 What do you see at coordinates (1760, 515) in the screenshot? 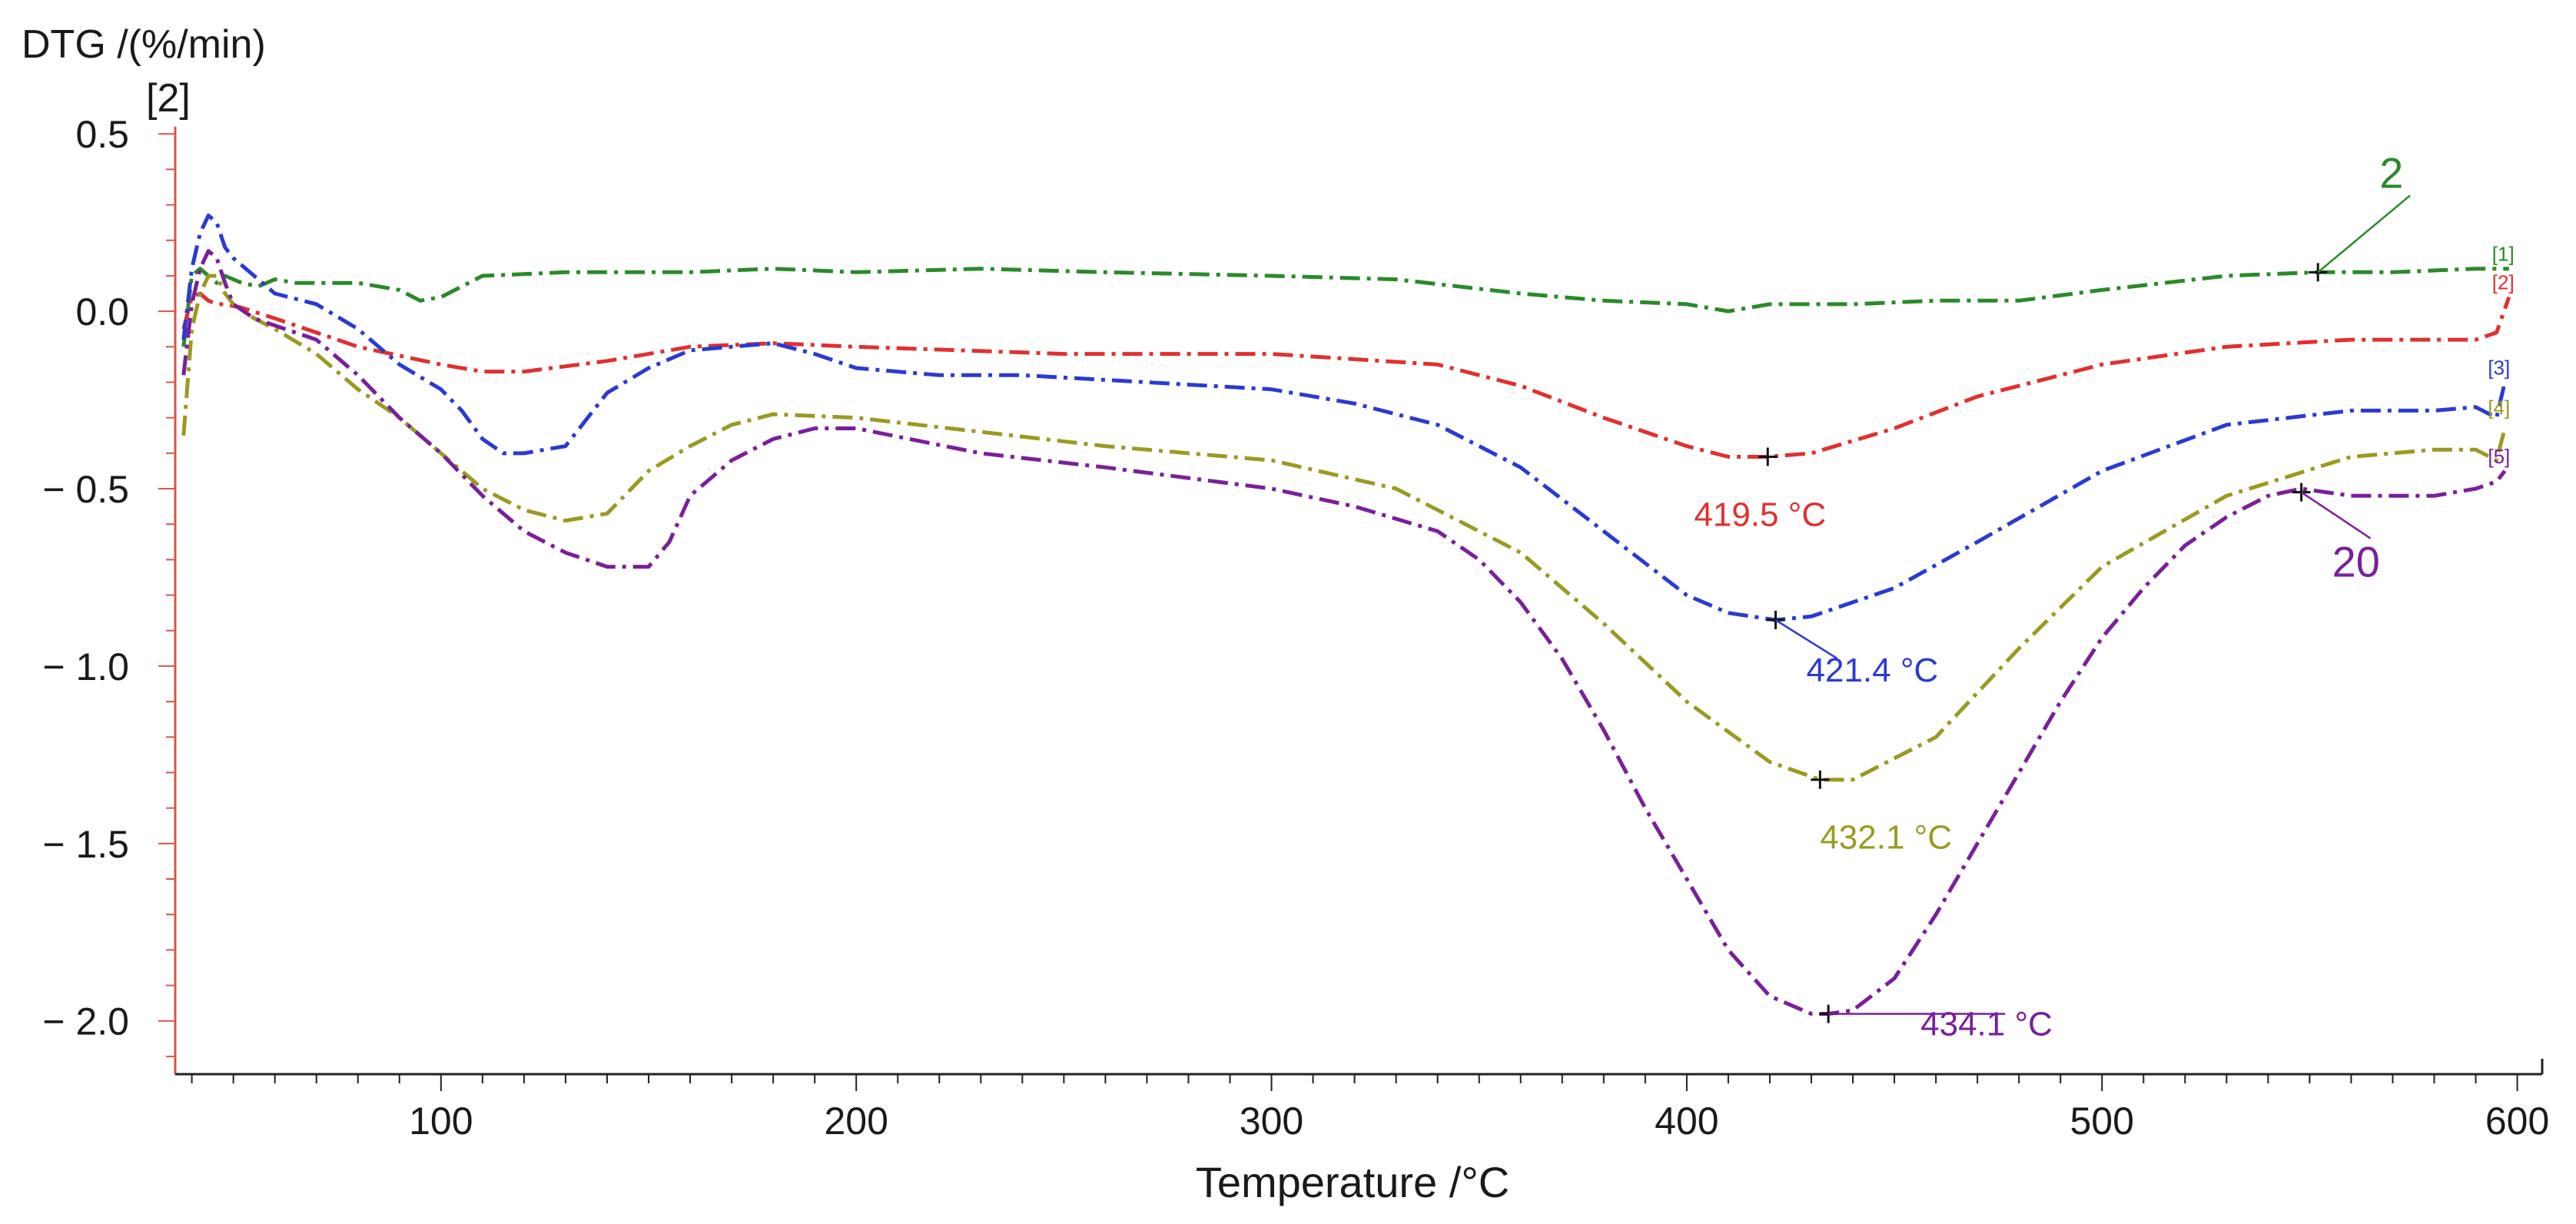
I see `annotation-label: 419.5 °C` at bounding box center [1760, 515].